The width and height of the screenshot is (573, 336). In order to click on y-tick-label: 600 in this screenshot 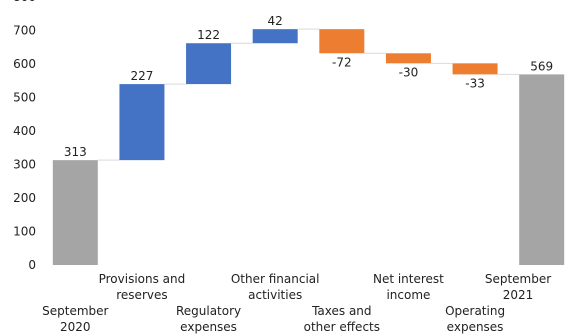, I will do `click(24, 64)`.